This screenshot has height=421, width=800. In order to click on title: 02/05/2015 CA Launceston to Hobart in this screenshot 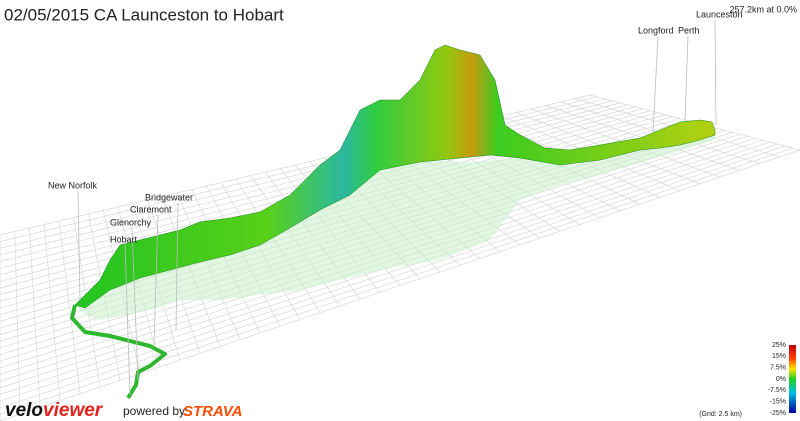, I will do `click(144, 14)`.